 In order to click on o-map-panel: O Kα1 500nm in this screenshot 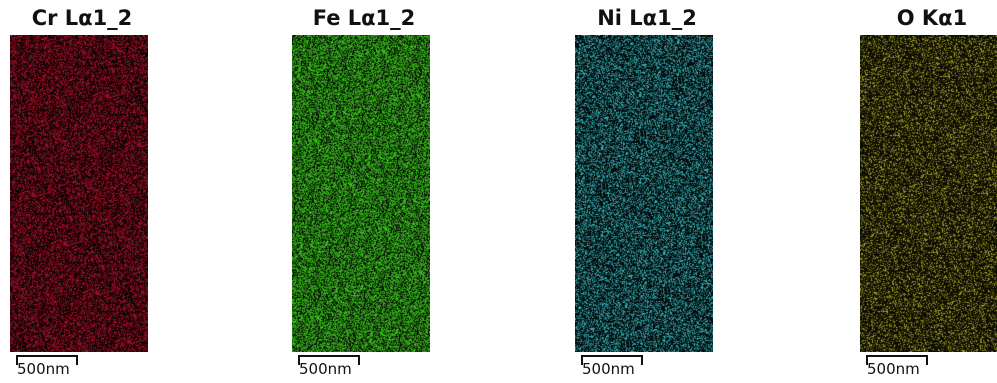, I will do `click(928, 191)`.